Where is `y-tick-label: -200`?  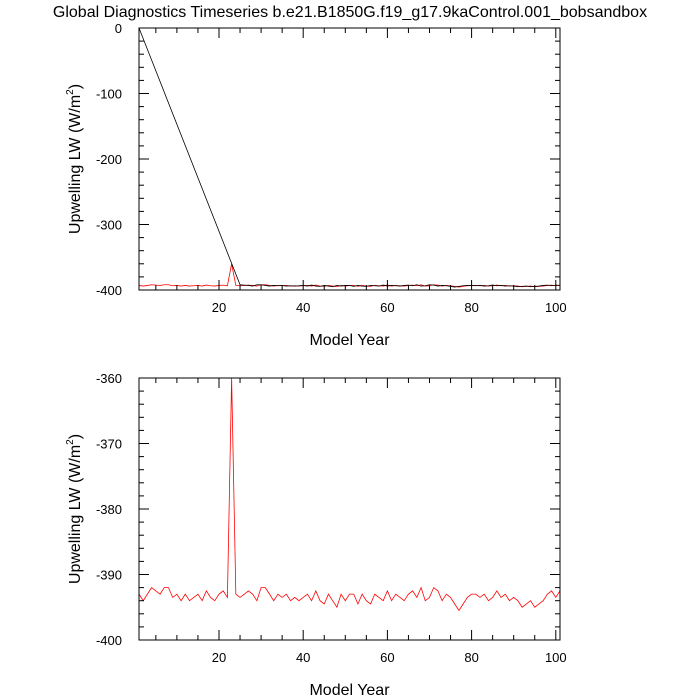
y-tick-label: -200 is located at coordinates (109, 159).